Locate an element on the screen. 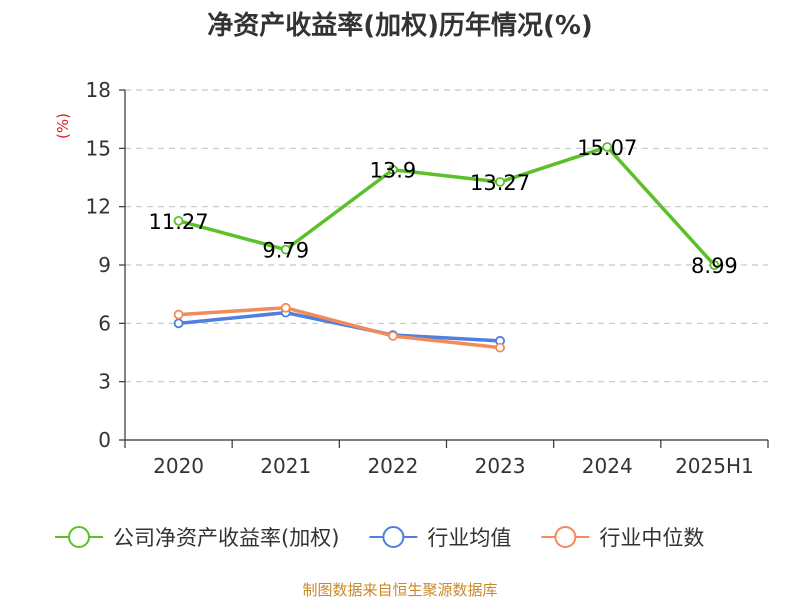  legend-item-2: 行业均值 is located at coordinates (440, 538).